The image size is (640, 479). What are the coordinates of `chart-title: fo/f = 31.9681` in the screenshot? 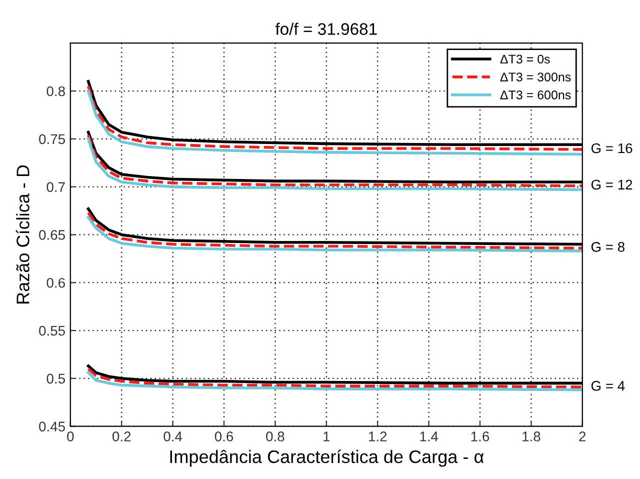 It's located at (326, 28).